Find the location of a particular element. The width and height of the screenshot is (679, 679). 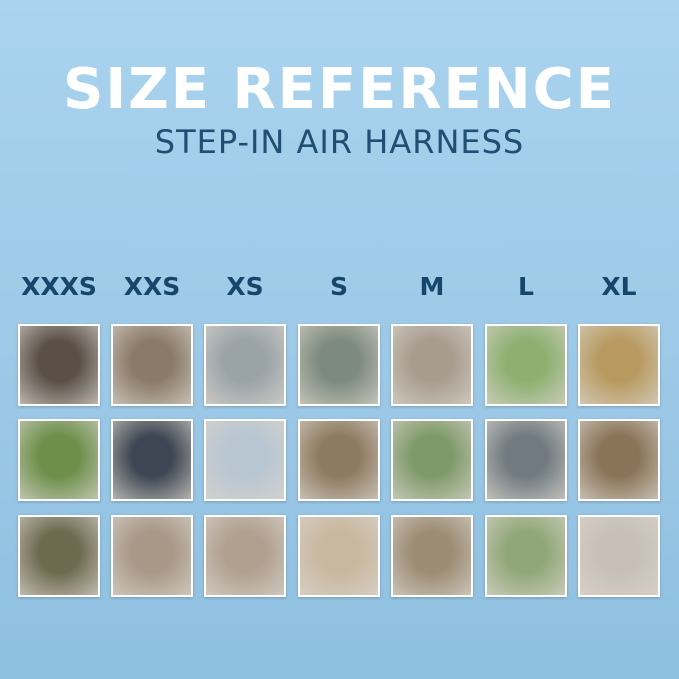

size-label-xs: XS is located at coordinates (245, 286).